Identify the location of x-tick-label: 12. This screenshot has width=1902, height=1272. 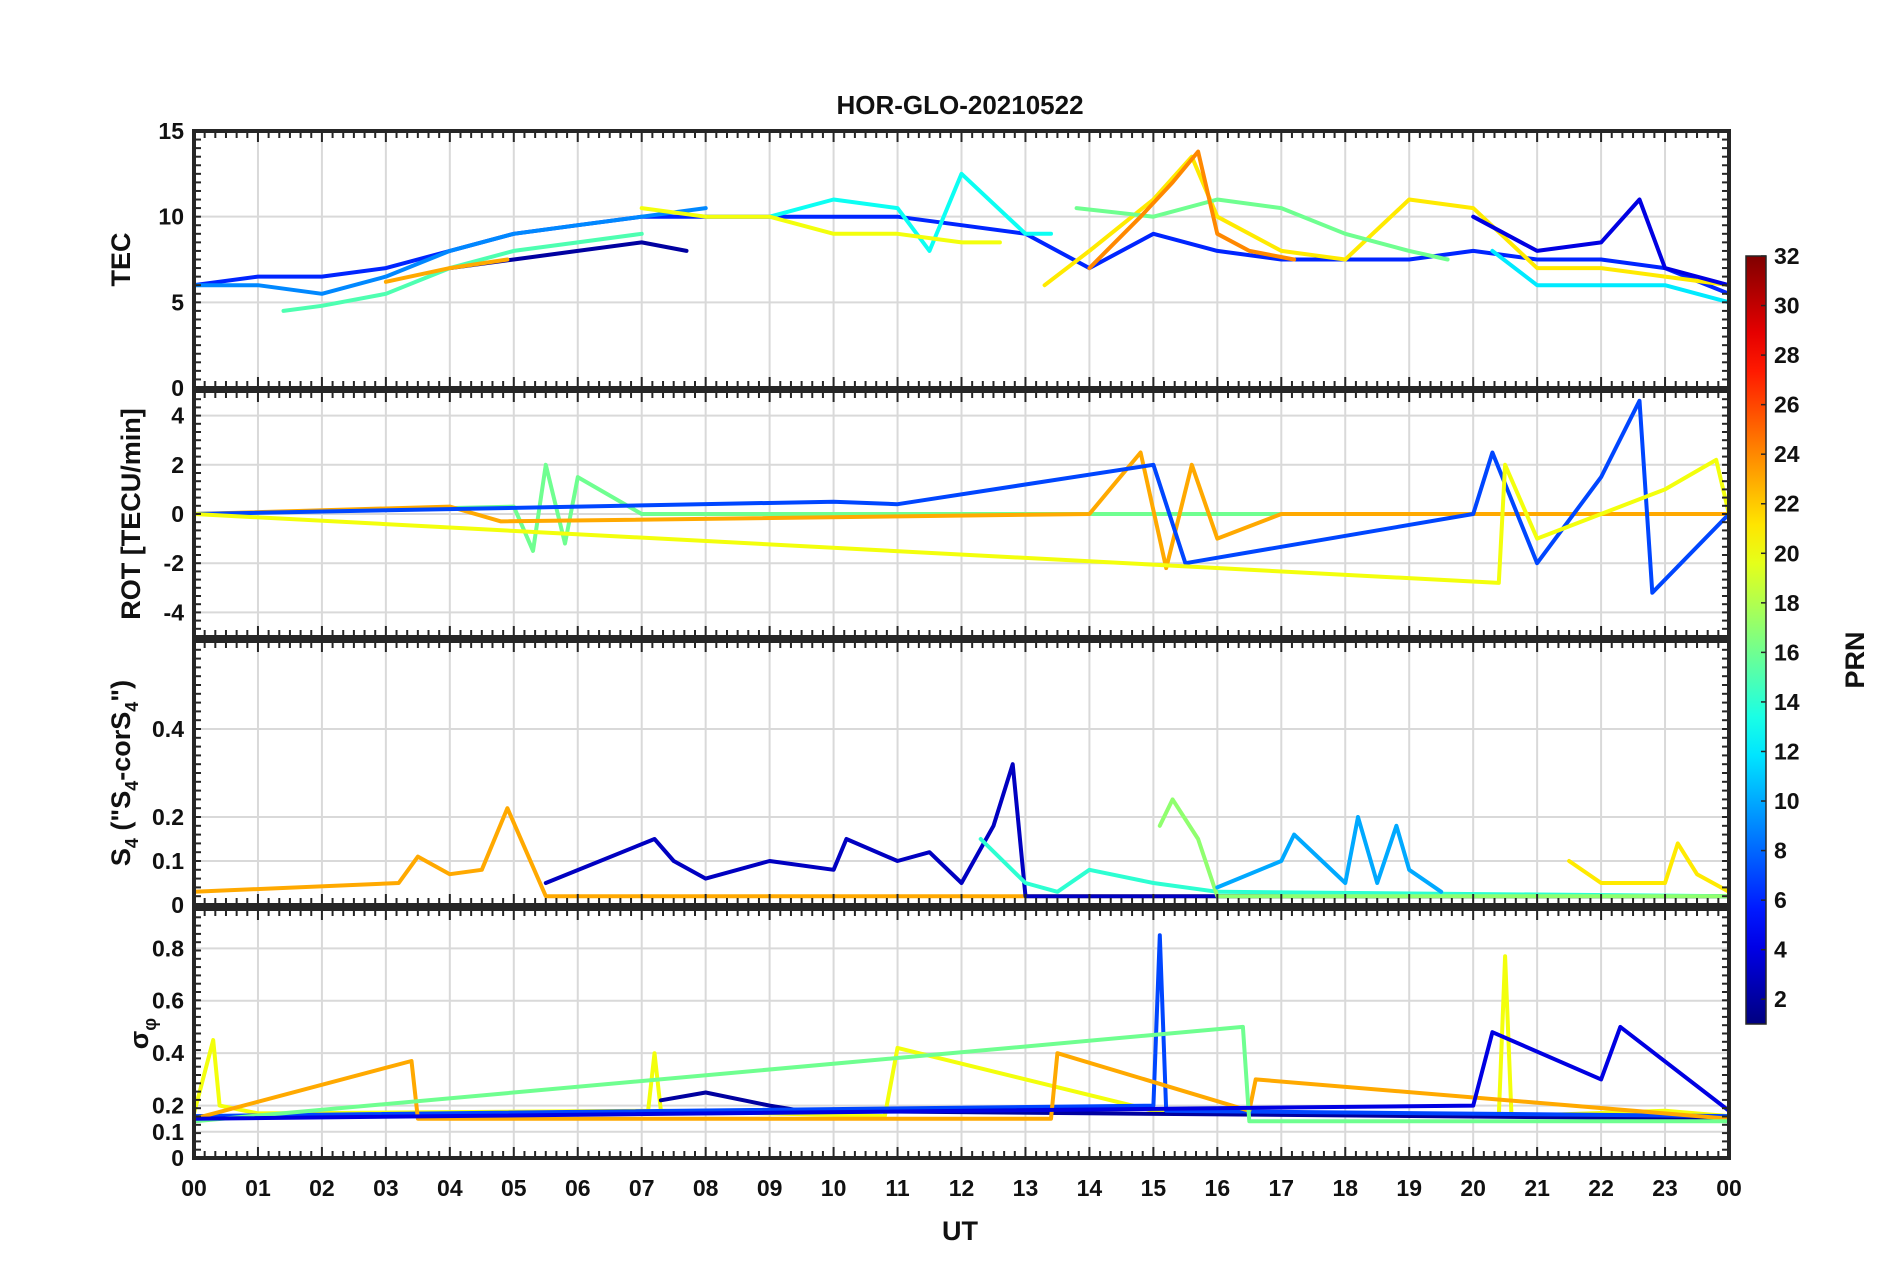
(962, 1188).